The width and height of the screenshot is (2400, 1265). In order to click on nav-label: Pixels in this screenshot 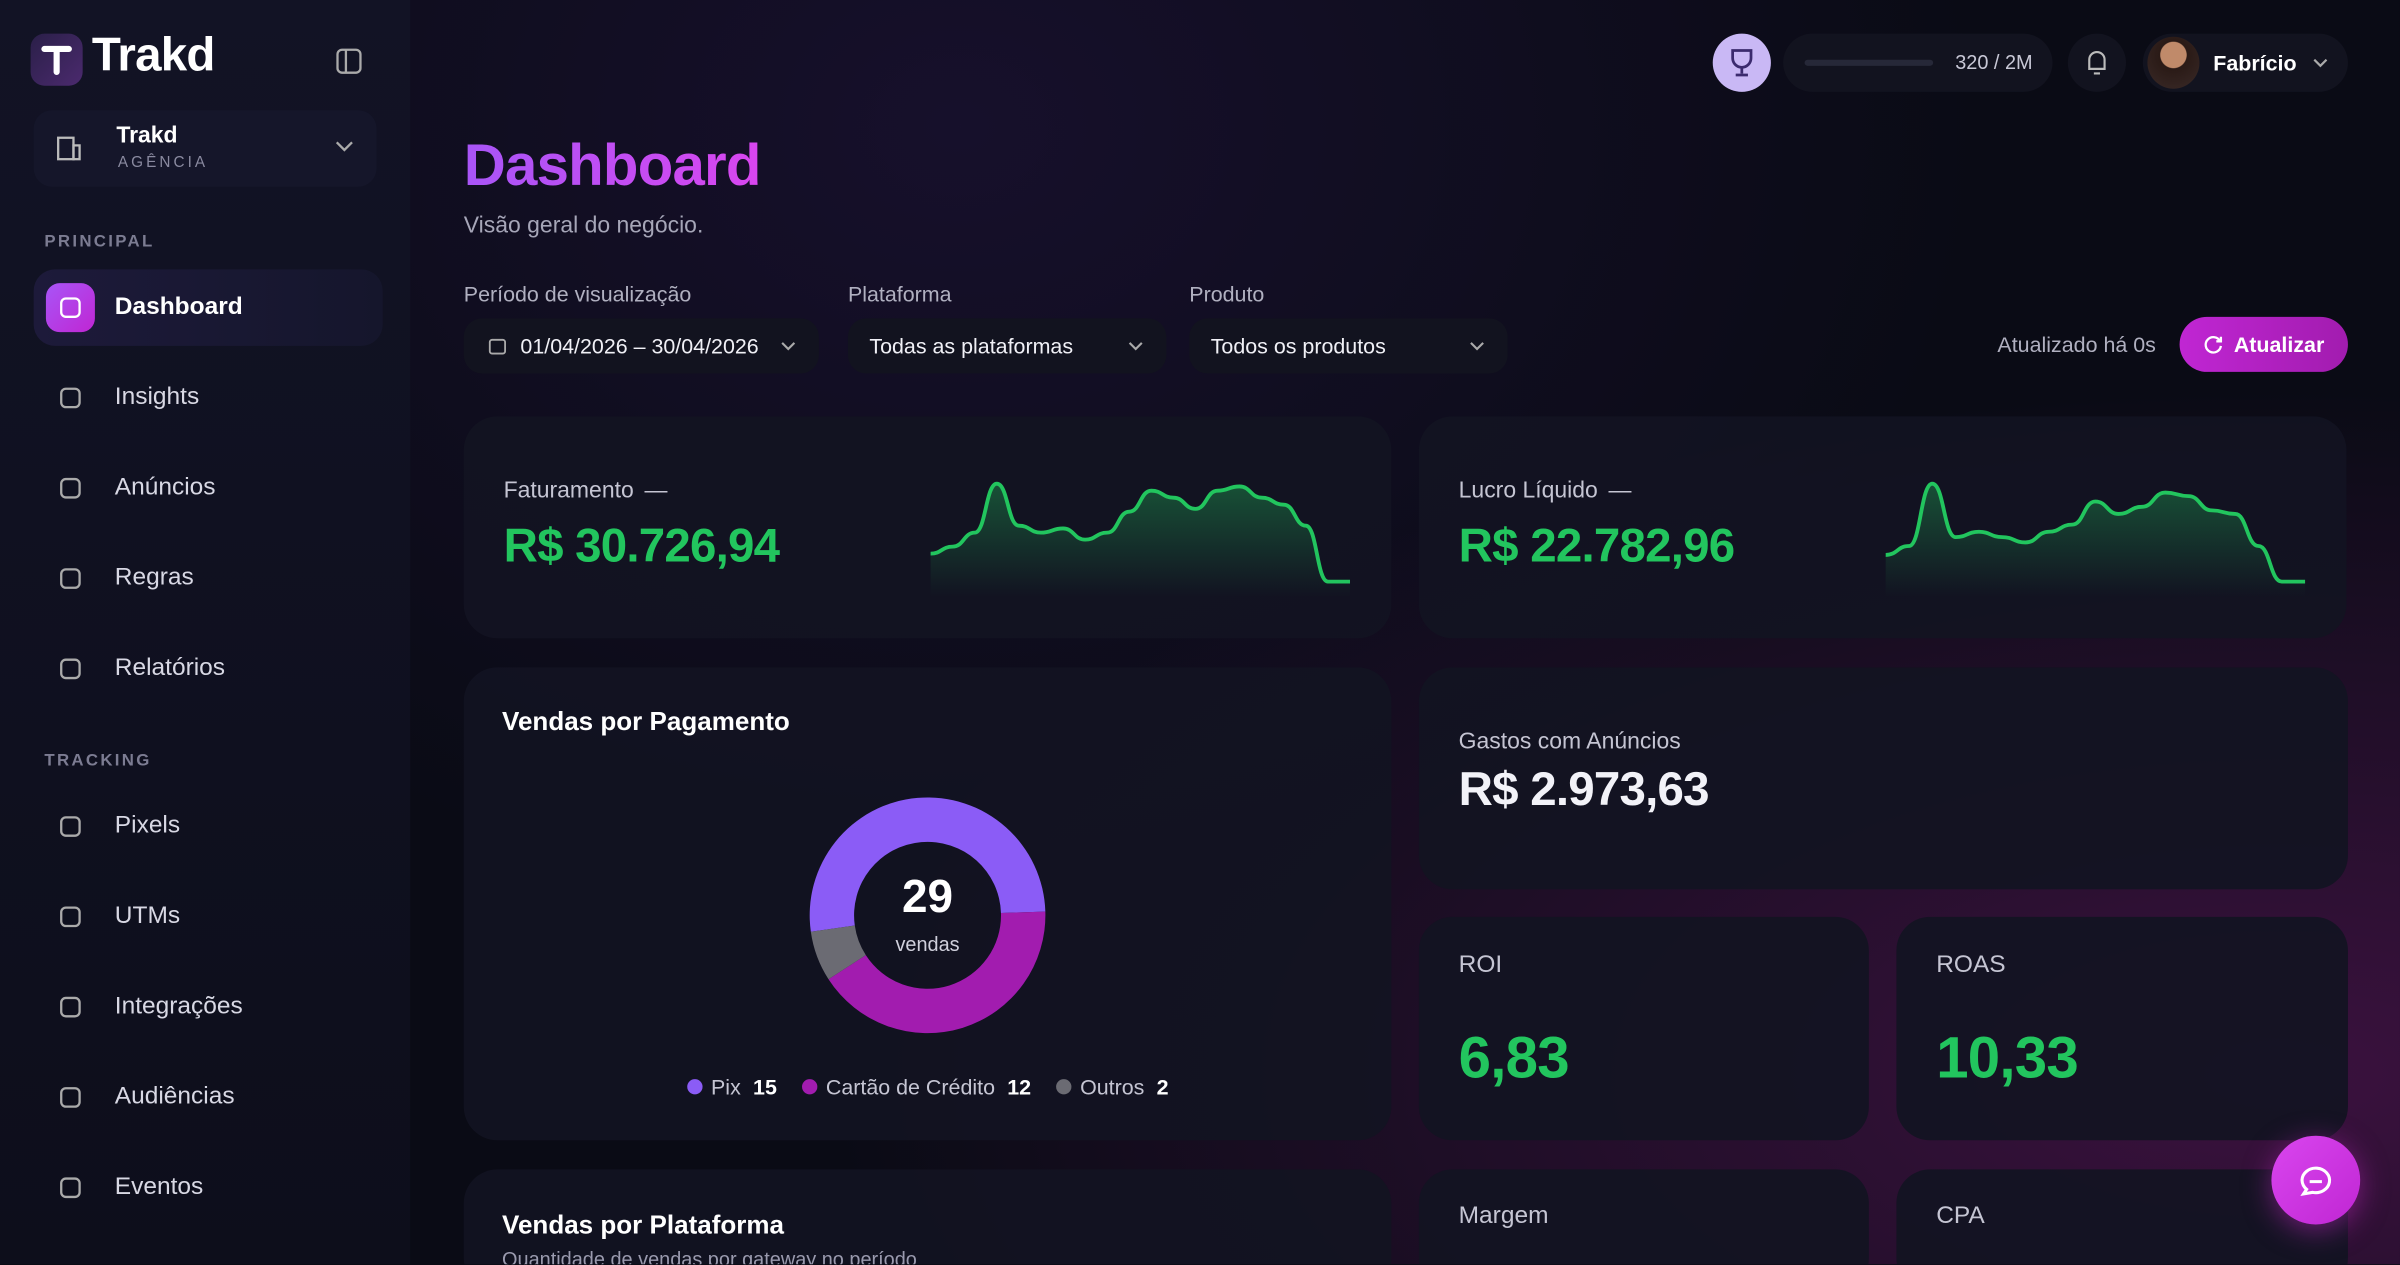, I will do `click(147, 825)`.